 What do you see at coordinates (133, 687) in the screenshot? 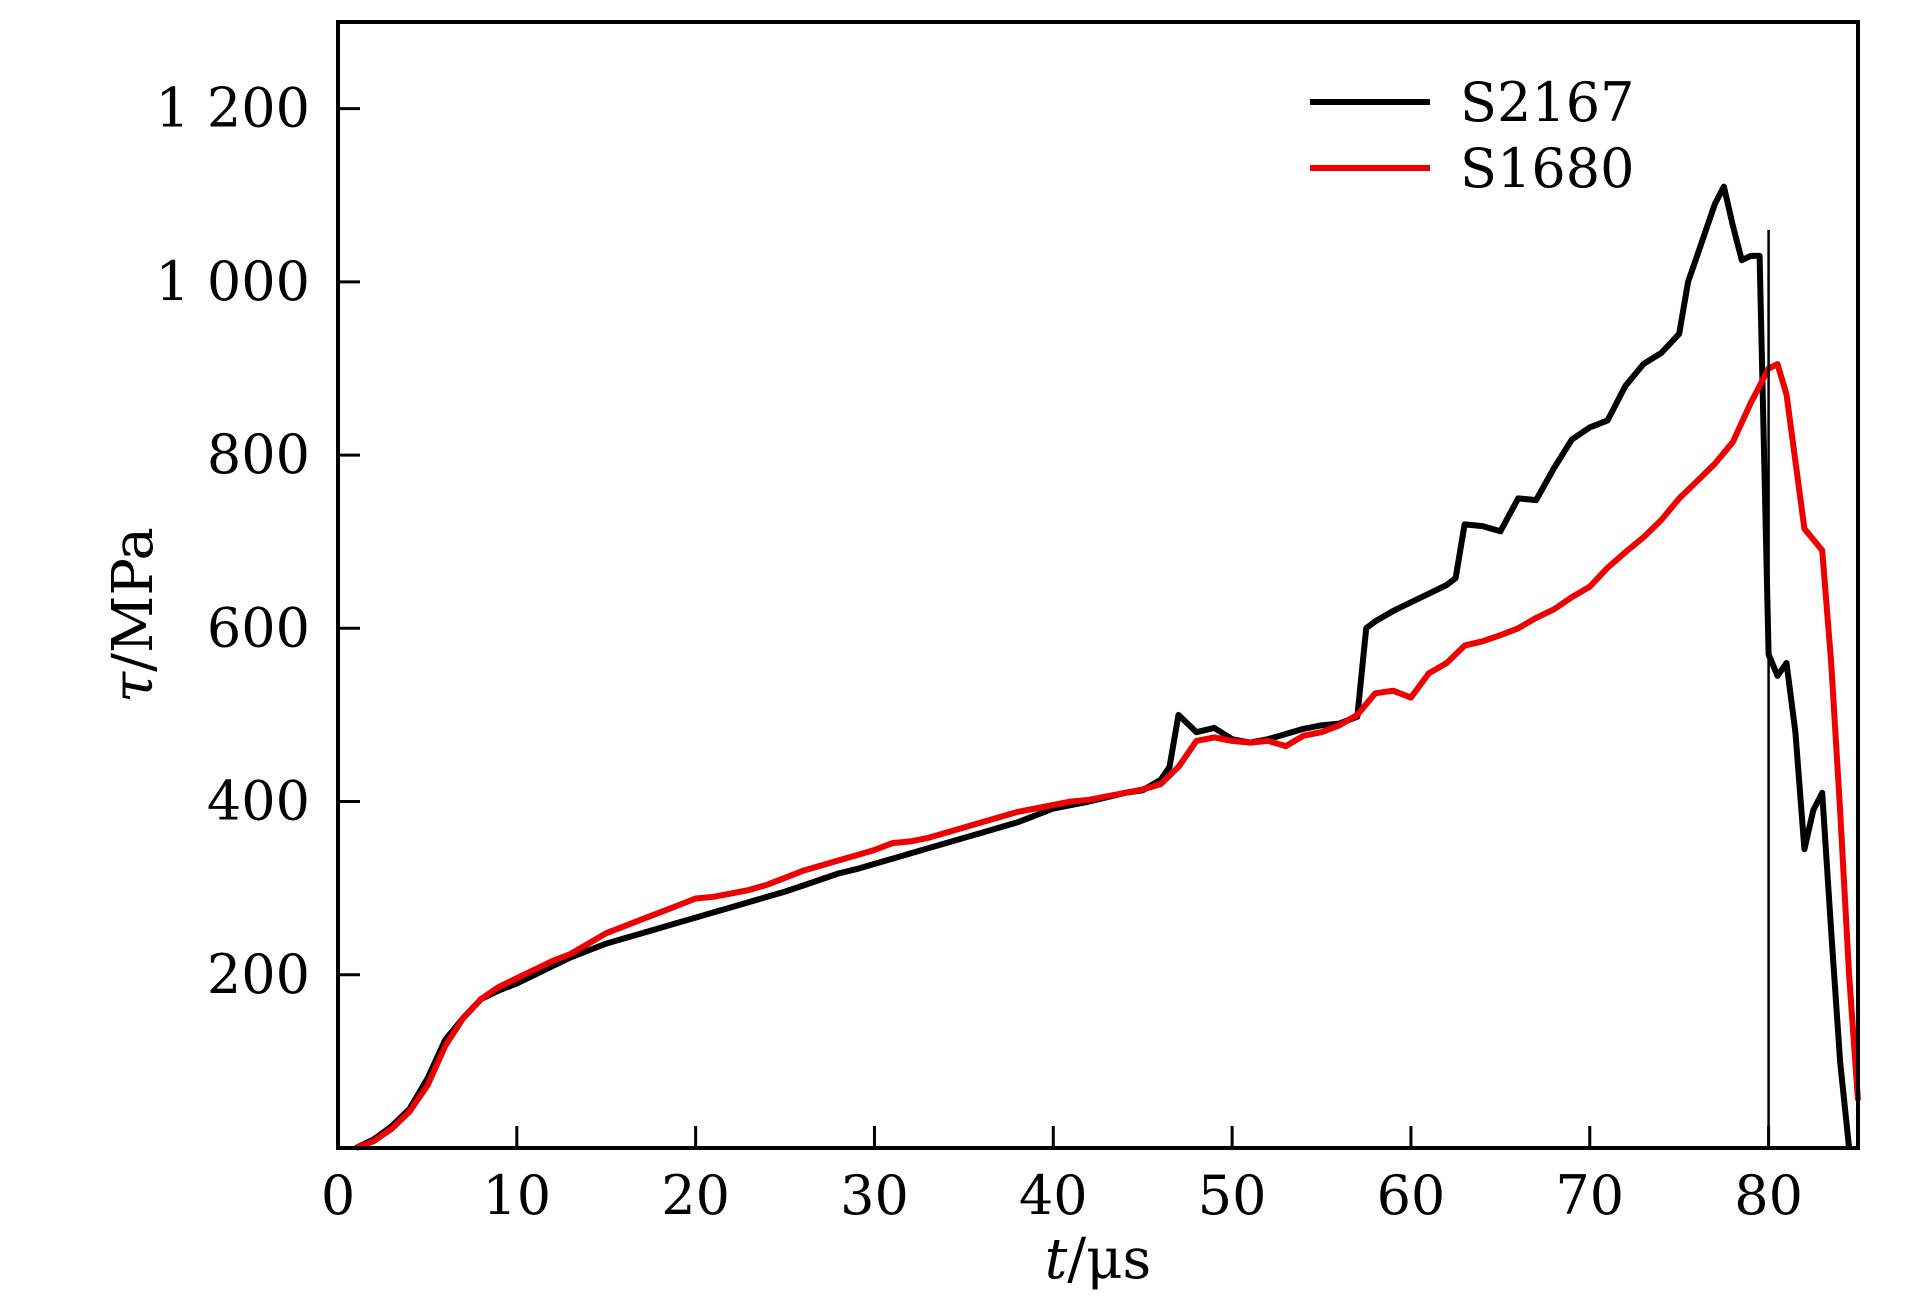
I see `y-axis-variable: τ` at bounding box center [133, 687].